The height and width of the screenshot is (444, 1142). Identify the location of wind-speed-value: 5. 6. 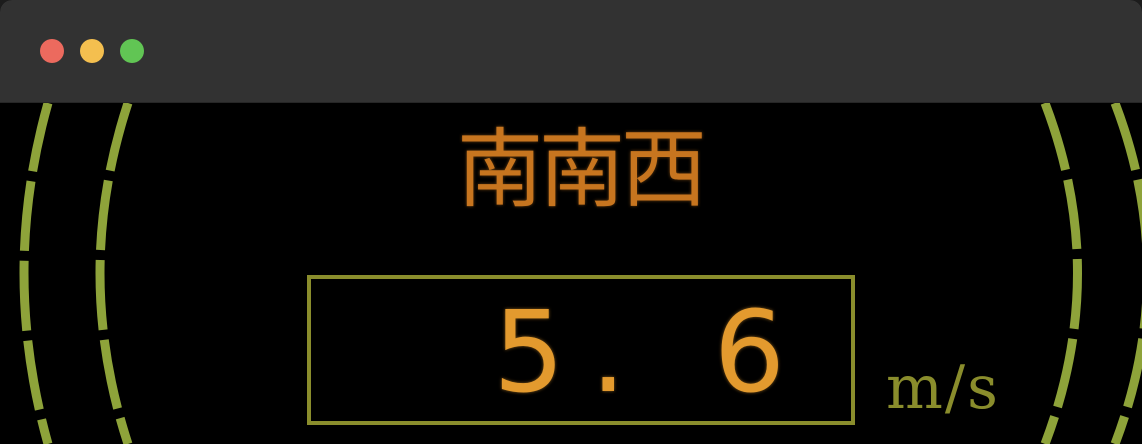
(652, 353).